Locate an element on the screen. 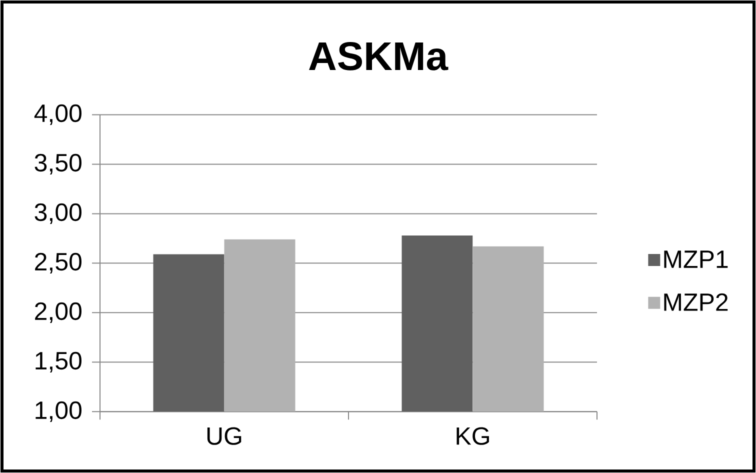  y-tick-label: 3,00 is located at coordinates (58, 213).